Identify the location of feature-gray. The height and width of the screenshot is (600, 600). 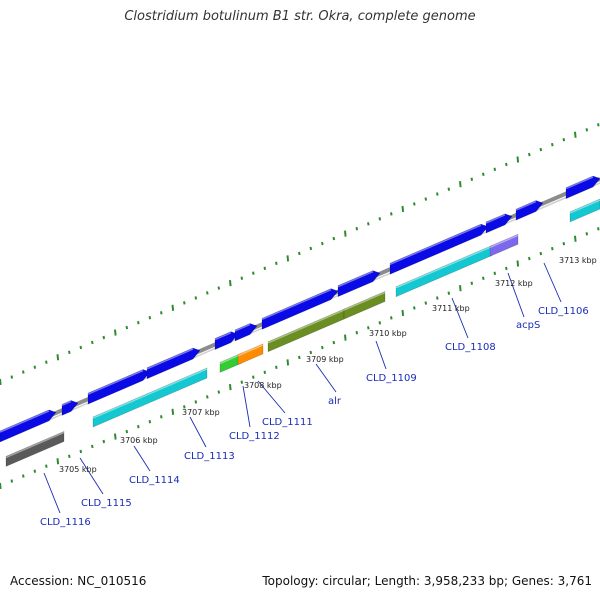
(35, 449).